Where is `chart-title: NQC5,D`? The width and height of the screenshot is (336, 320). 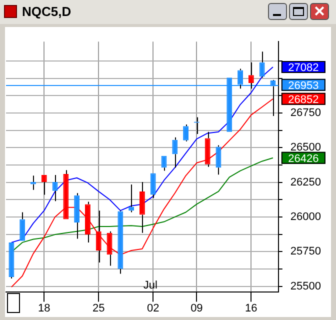
chart-title: NQC5,D is located at coordinates (47, 11).